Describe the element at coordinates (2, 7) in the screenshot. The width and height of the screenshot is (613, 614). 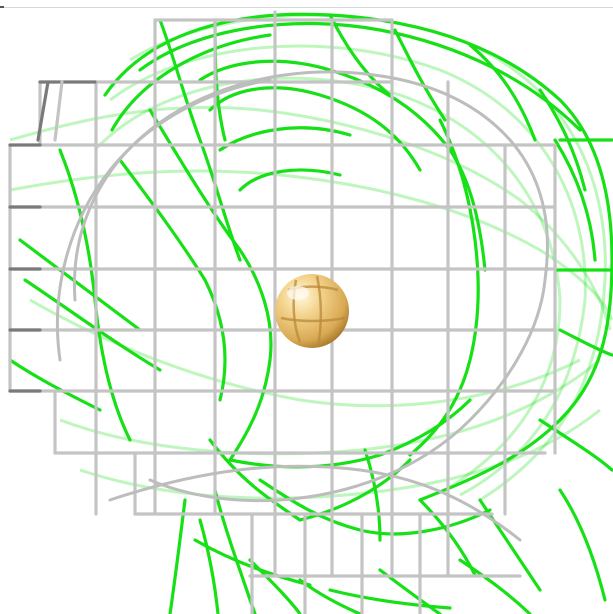
I see `viewport-corner-marker` at that location.